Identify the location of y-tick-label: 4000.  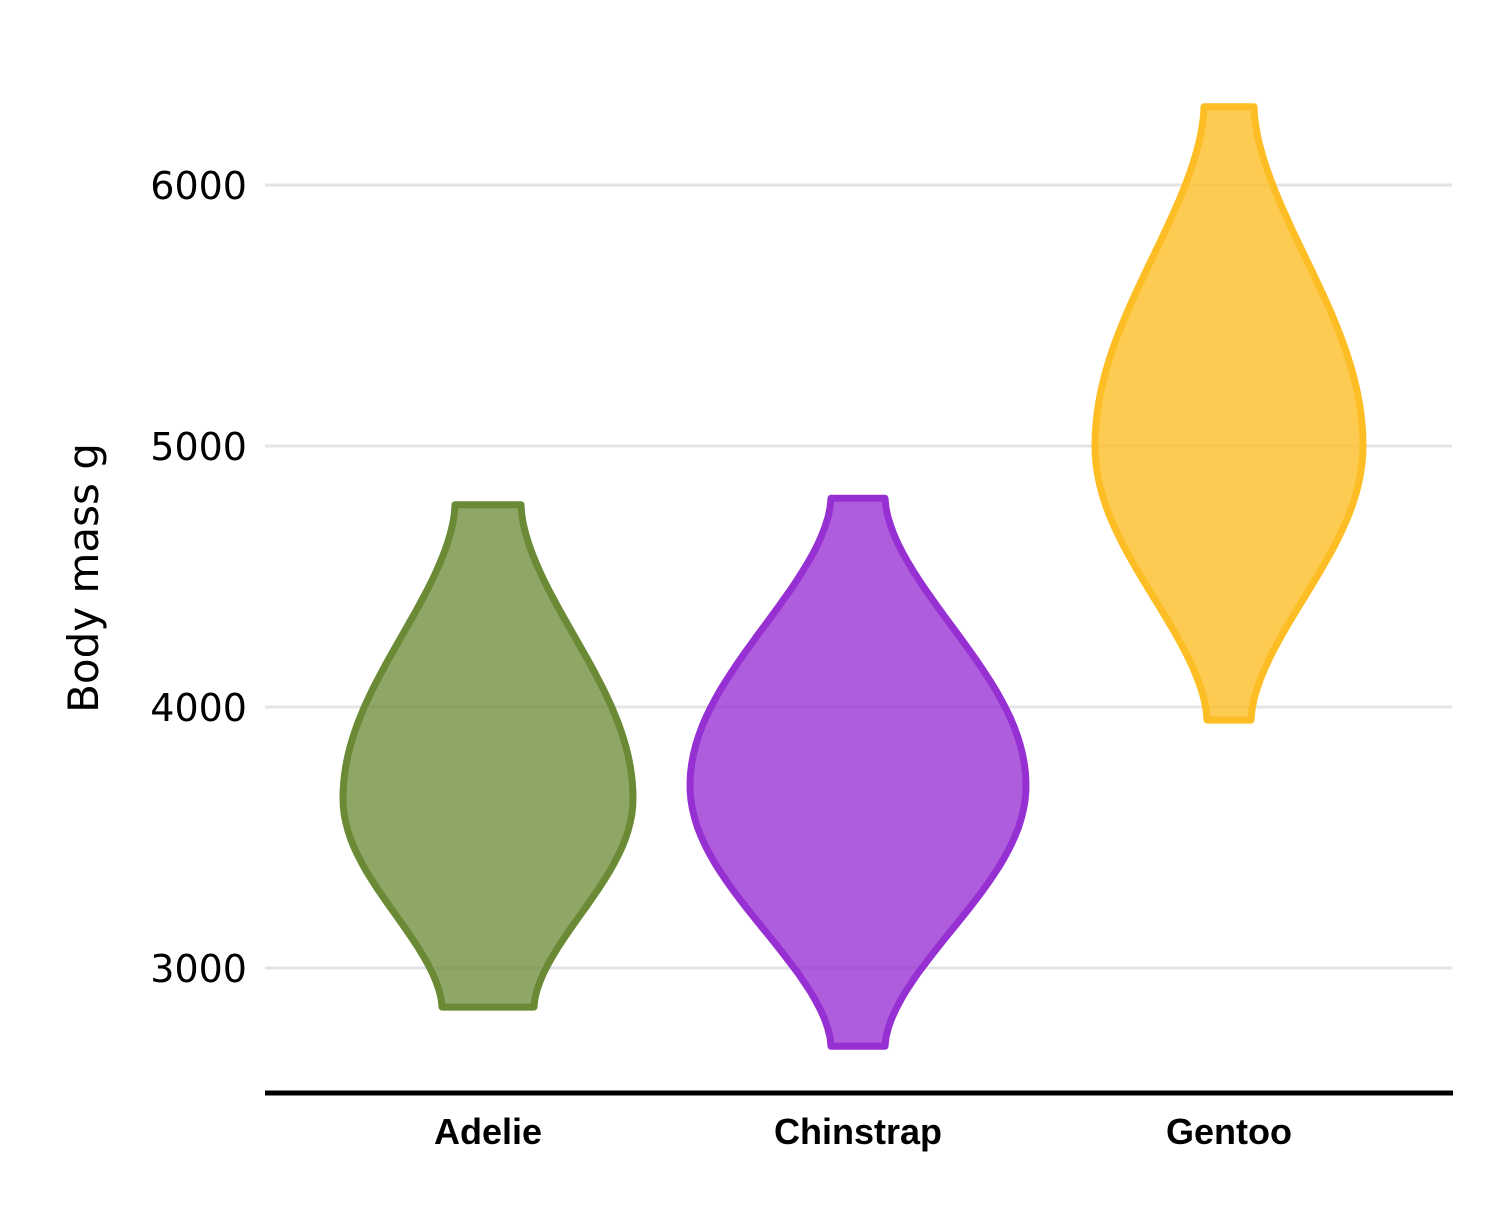
(198, 708).